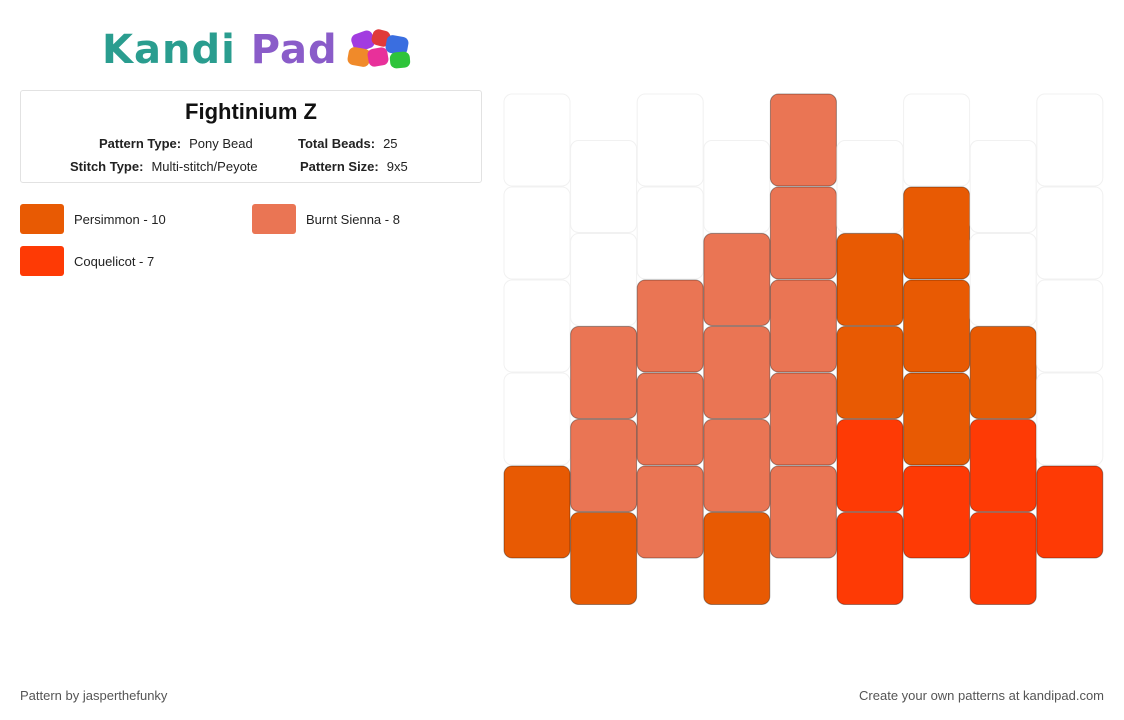  What do you see at coordinates (94, 695) in the screenshot?
I see `pattern-credit: Pattern by jasperthefunky` at bounding box center [94, 695].